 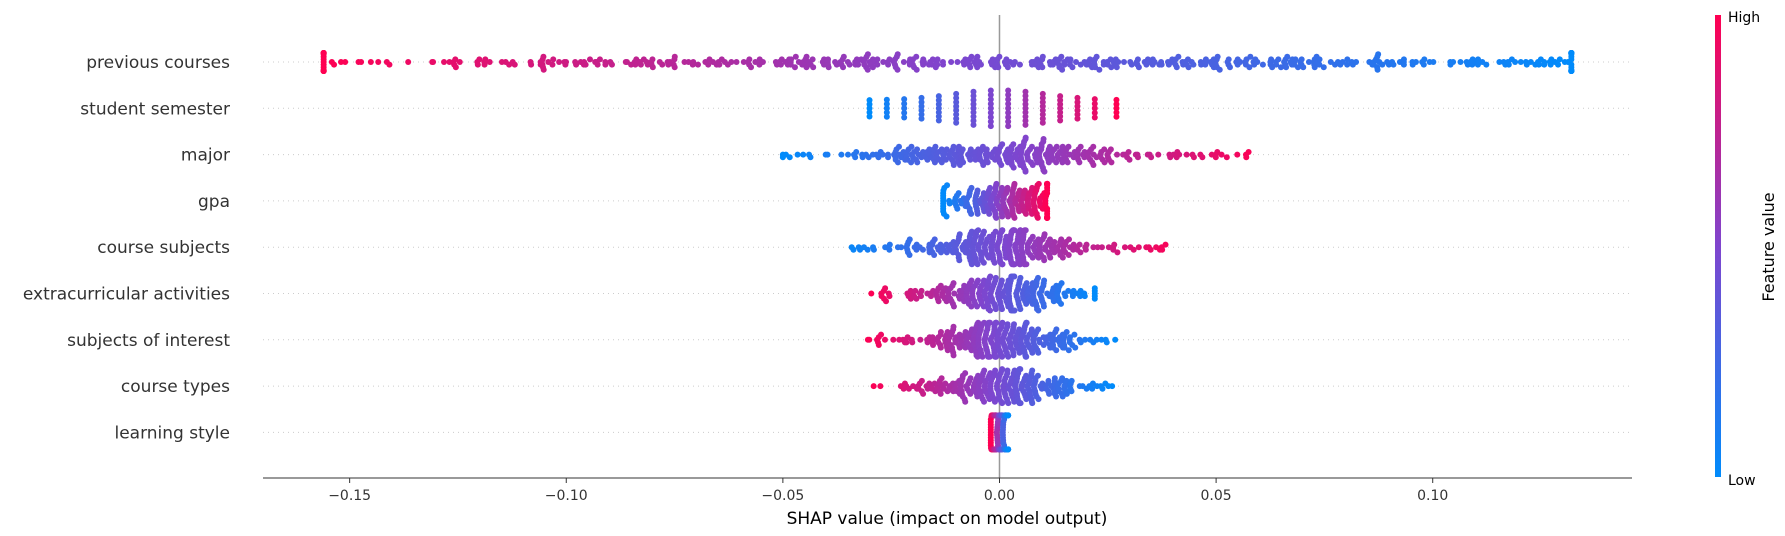 What do you see at coordinates (1216, 496) in the screenshot?
I see `x-tick-label: 0.05` at bounding box center [1216, 496].